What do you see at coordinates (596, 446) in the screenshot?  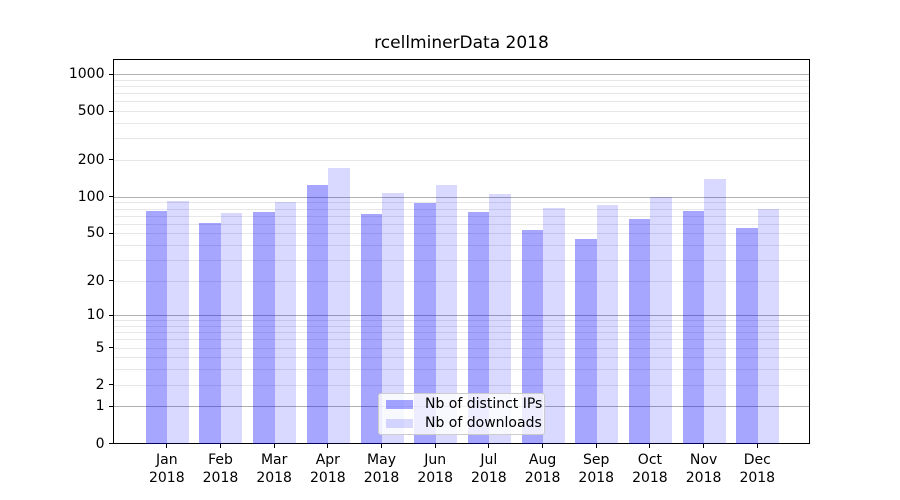 I see `x-tick-sep` at bounding box center [596, 446].